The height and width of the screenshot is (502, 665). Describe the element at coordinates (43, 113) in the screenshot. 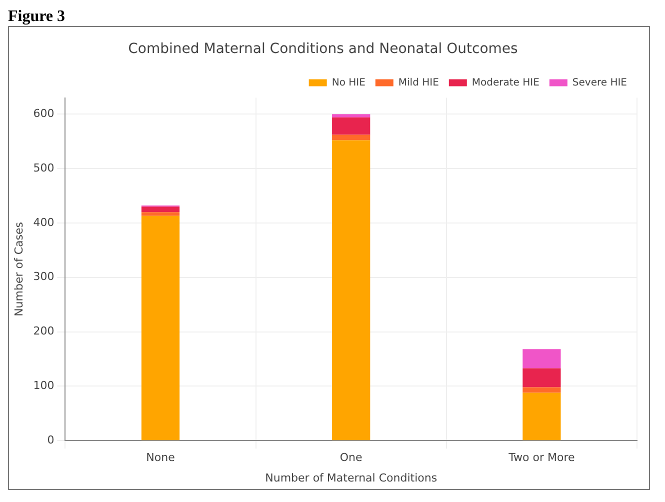

I see `y-tick-label: 600` at that location.